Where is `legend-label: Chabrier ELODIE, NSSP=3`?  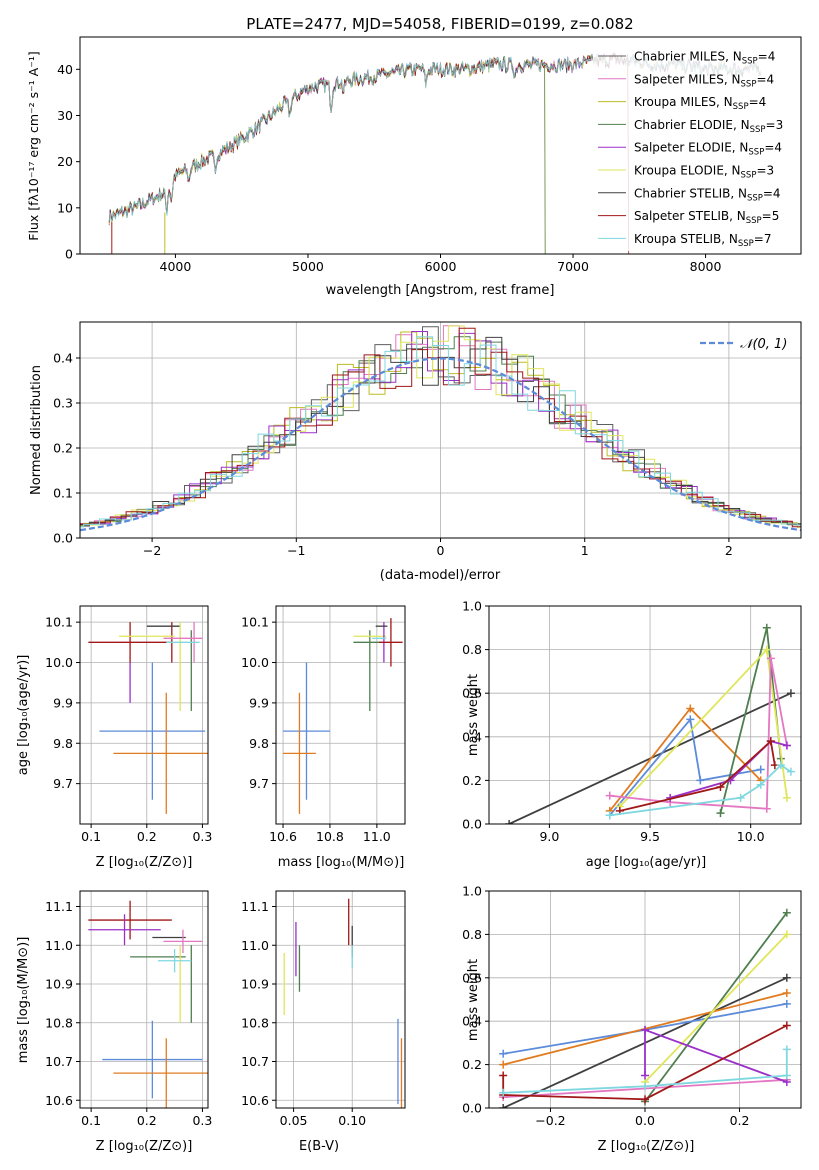
legend-label: Chabrier ELODIE, NSSP=3 is located at coordinates (708, 126).